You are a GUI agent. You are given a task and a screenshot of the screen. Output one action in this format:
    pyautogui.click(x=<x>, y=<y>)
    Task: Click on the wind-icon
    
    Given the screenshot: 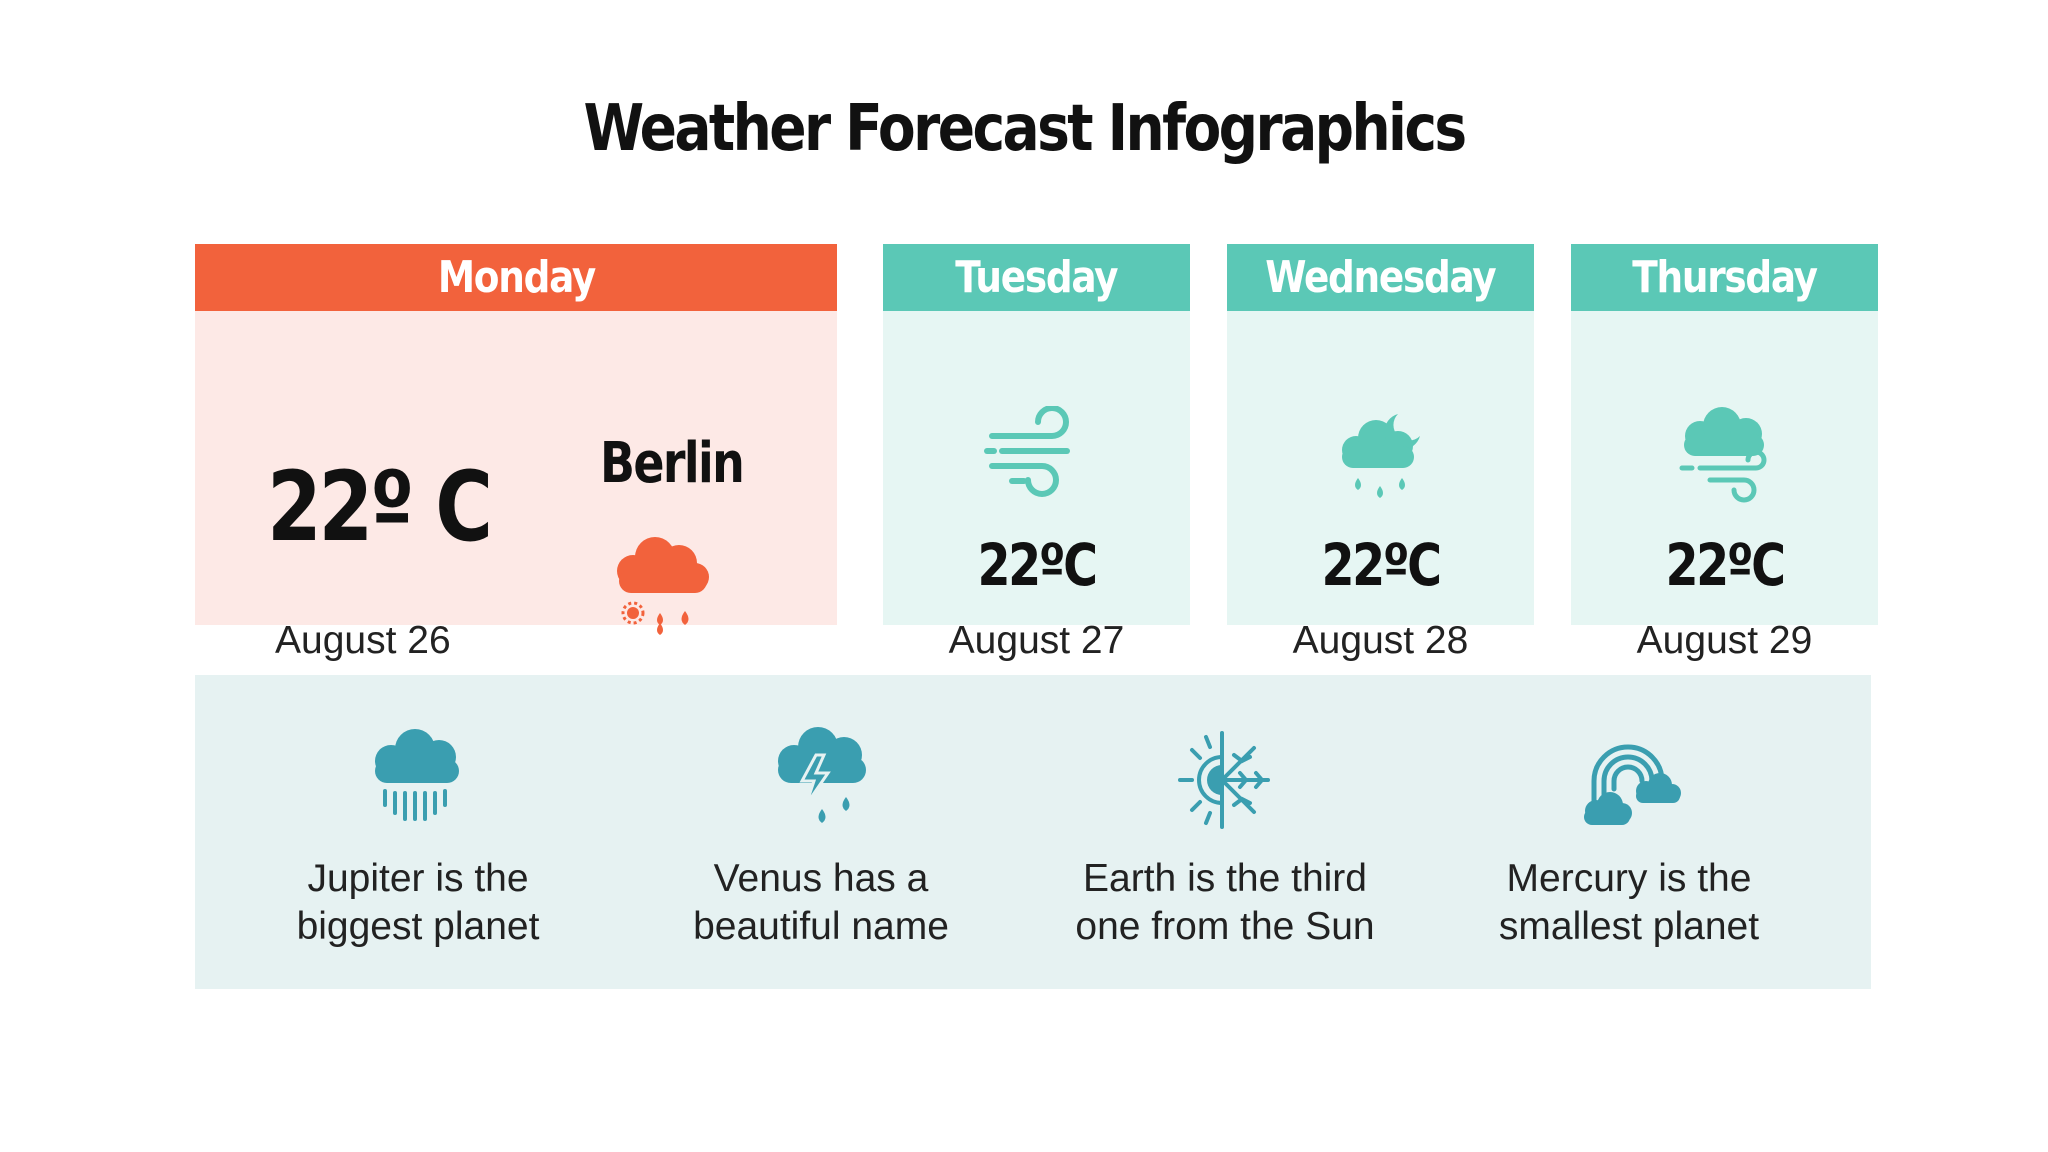 What is the action you would take?
    pyautogui.click(x=1026, y=451)
    